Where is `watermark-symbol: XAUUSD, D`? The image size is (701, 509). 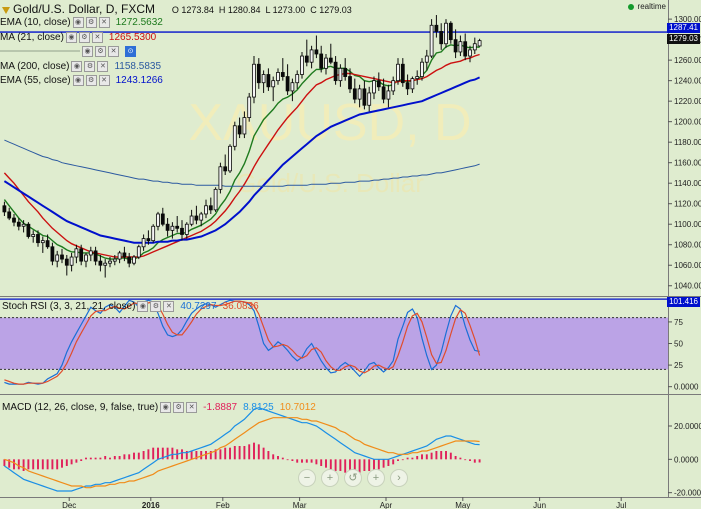
watermark-symbol: XAUUSD, D is located at coordinates (329, 123).